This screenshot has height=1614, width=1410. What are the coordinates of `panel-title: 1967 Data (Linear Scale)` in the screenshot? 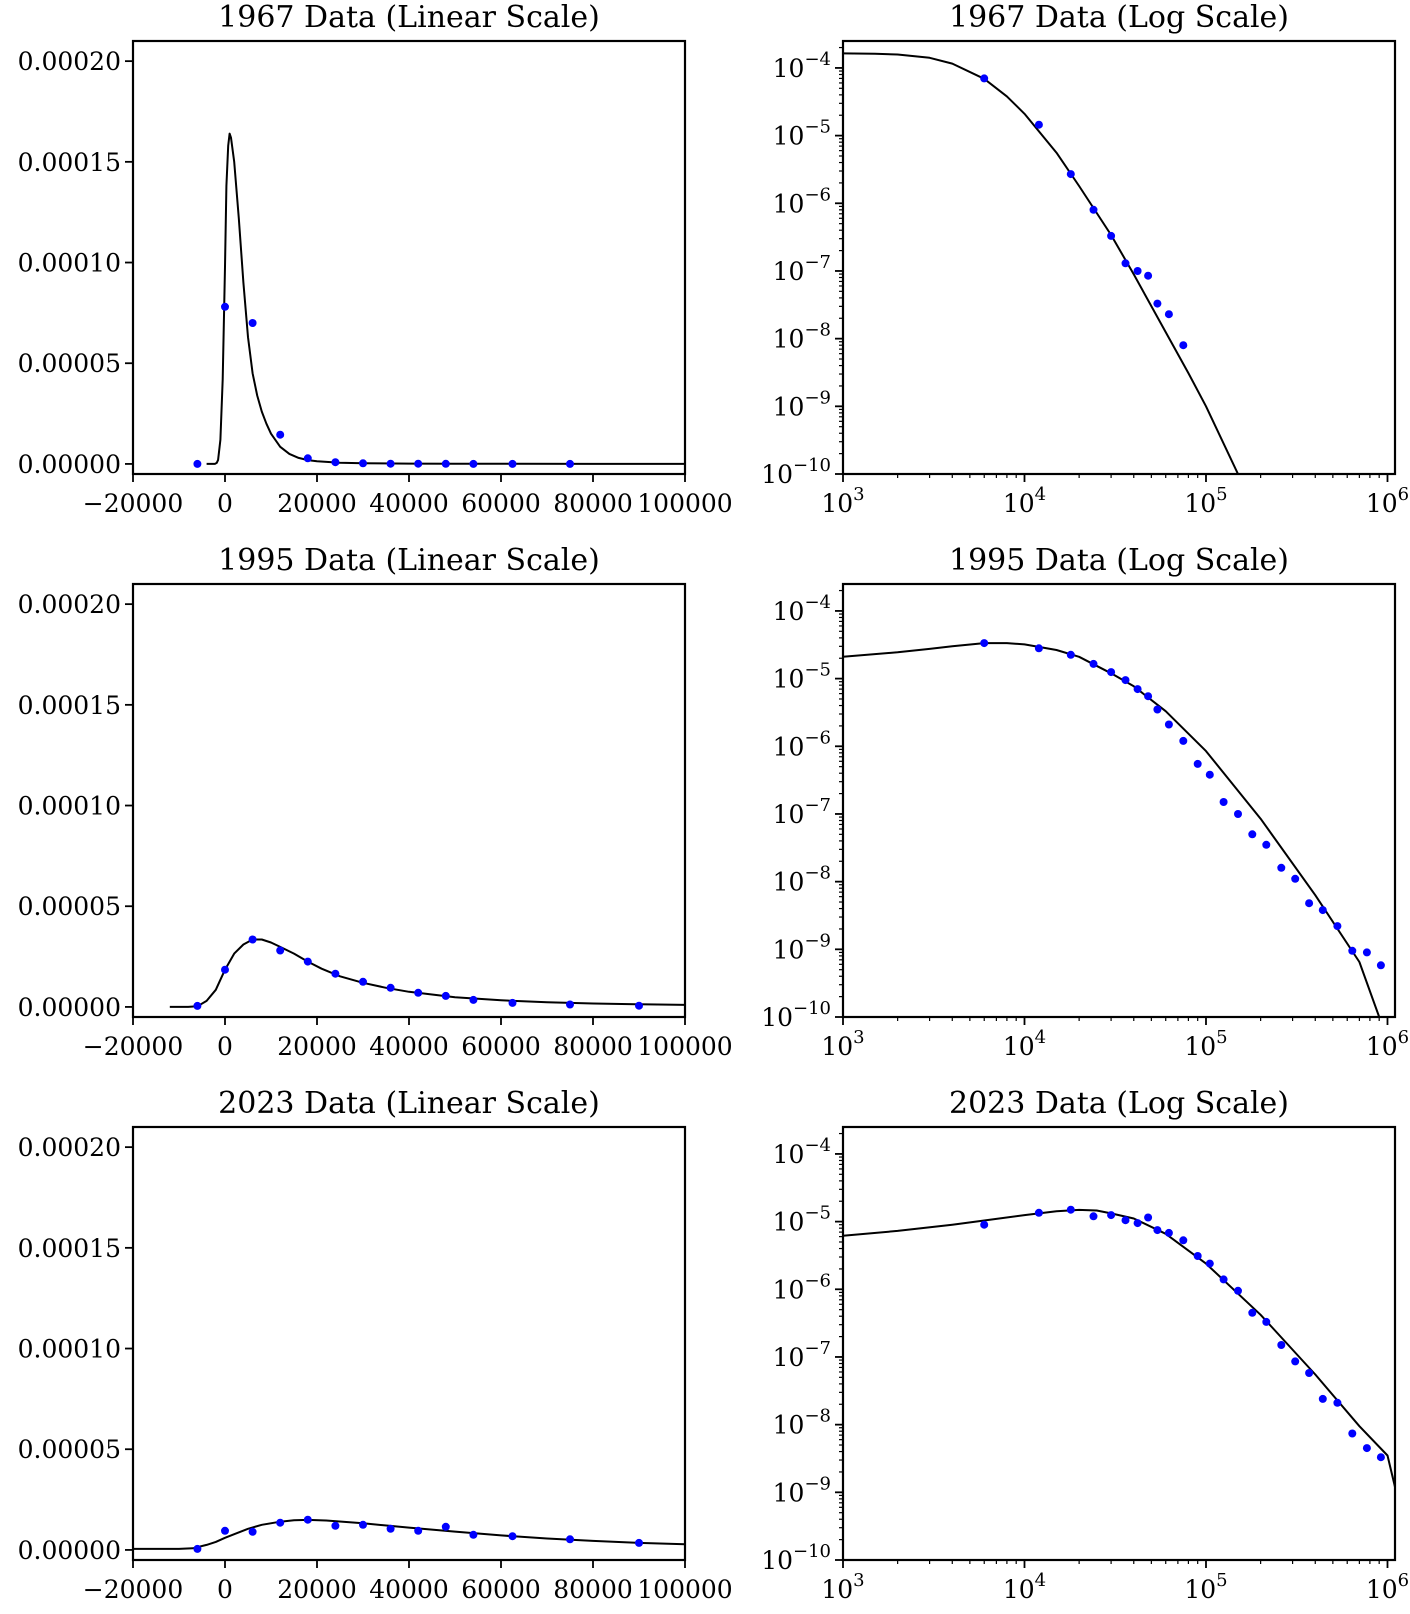 It's located at (409, 17).